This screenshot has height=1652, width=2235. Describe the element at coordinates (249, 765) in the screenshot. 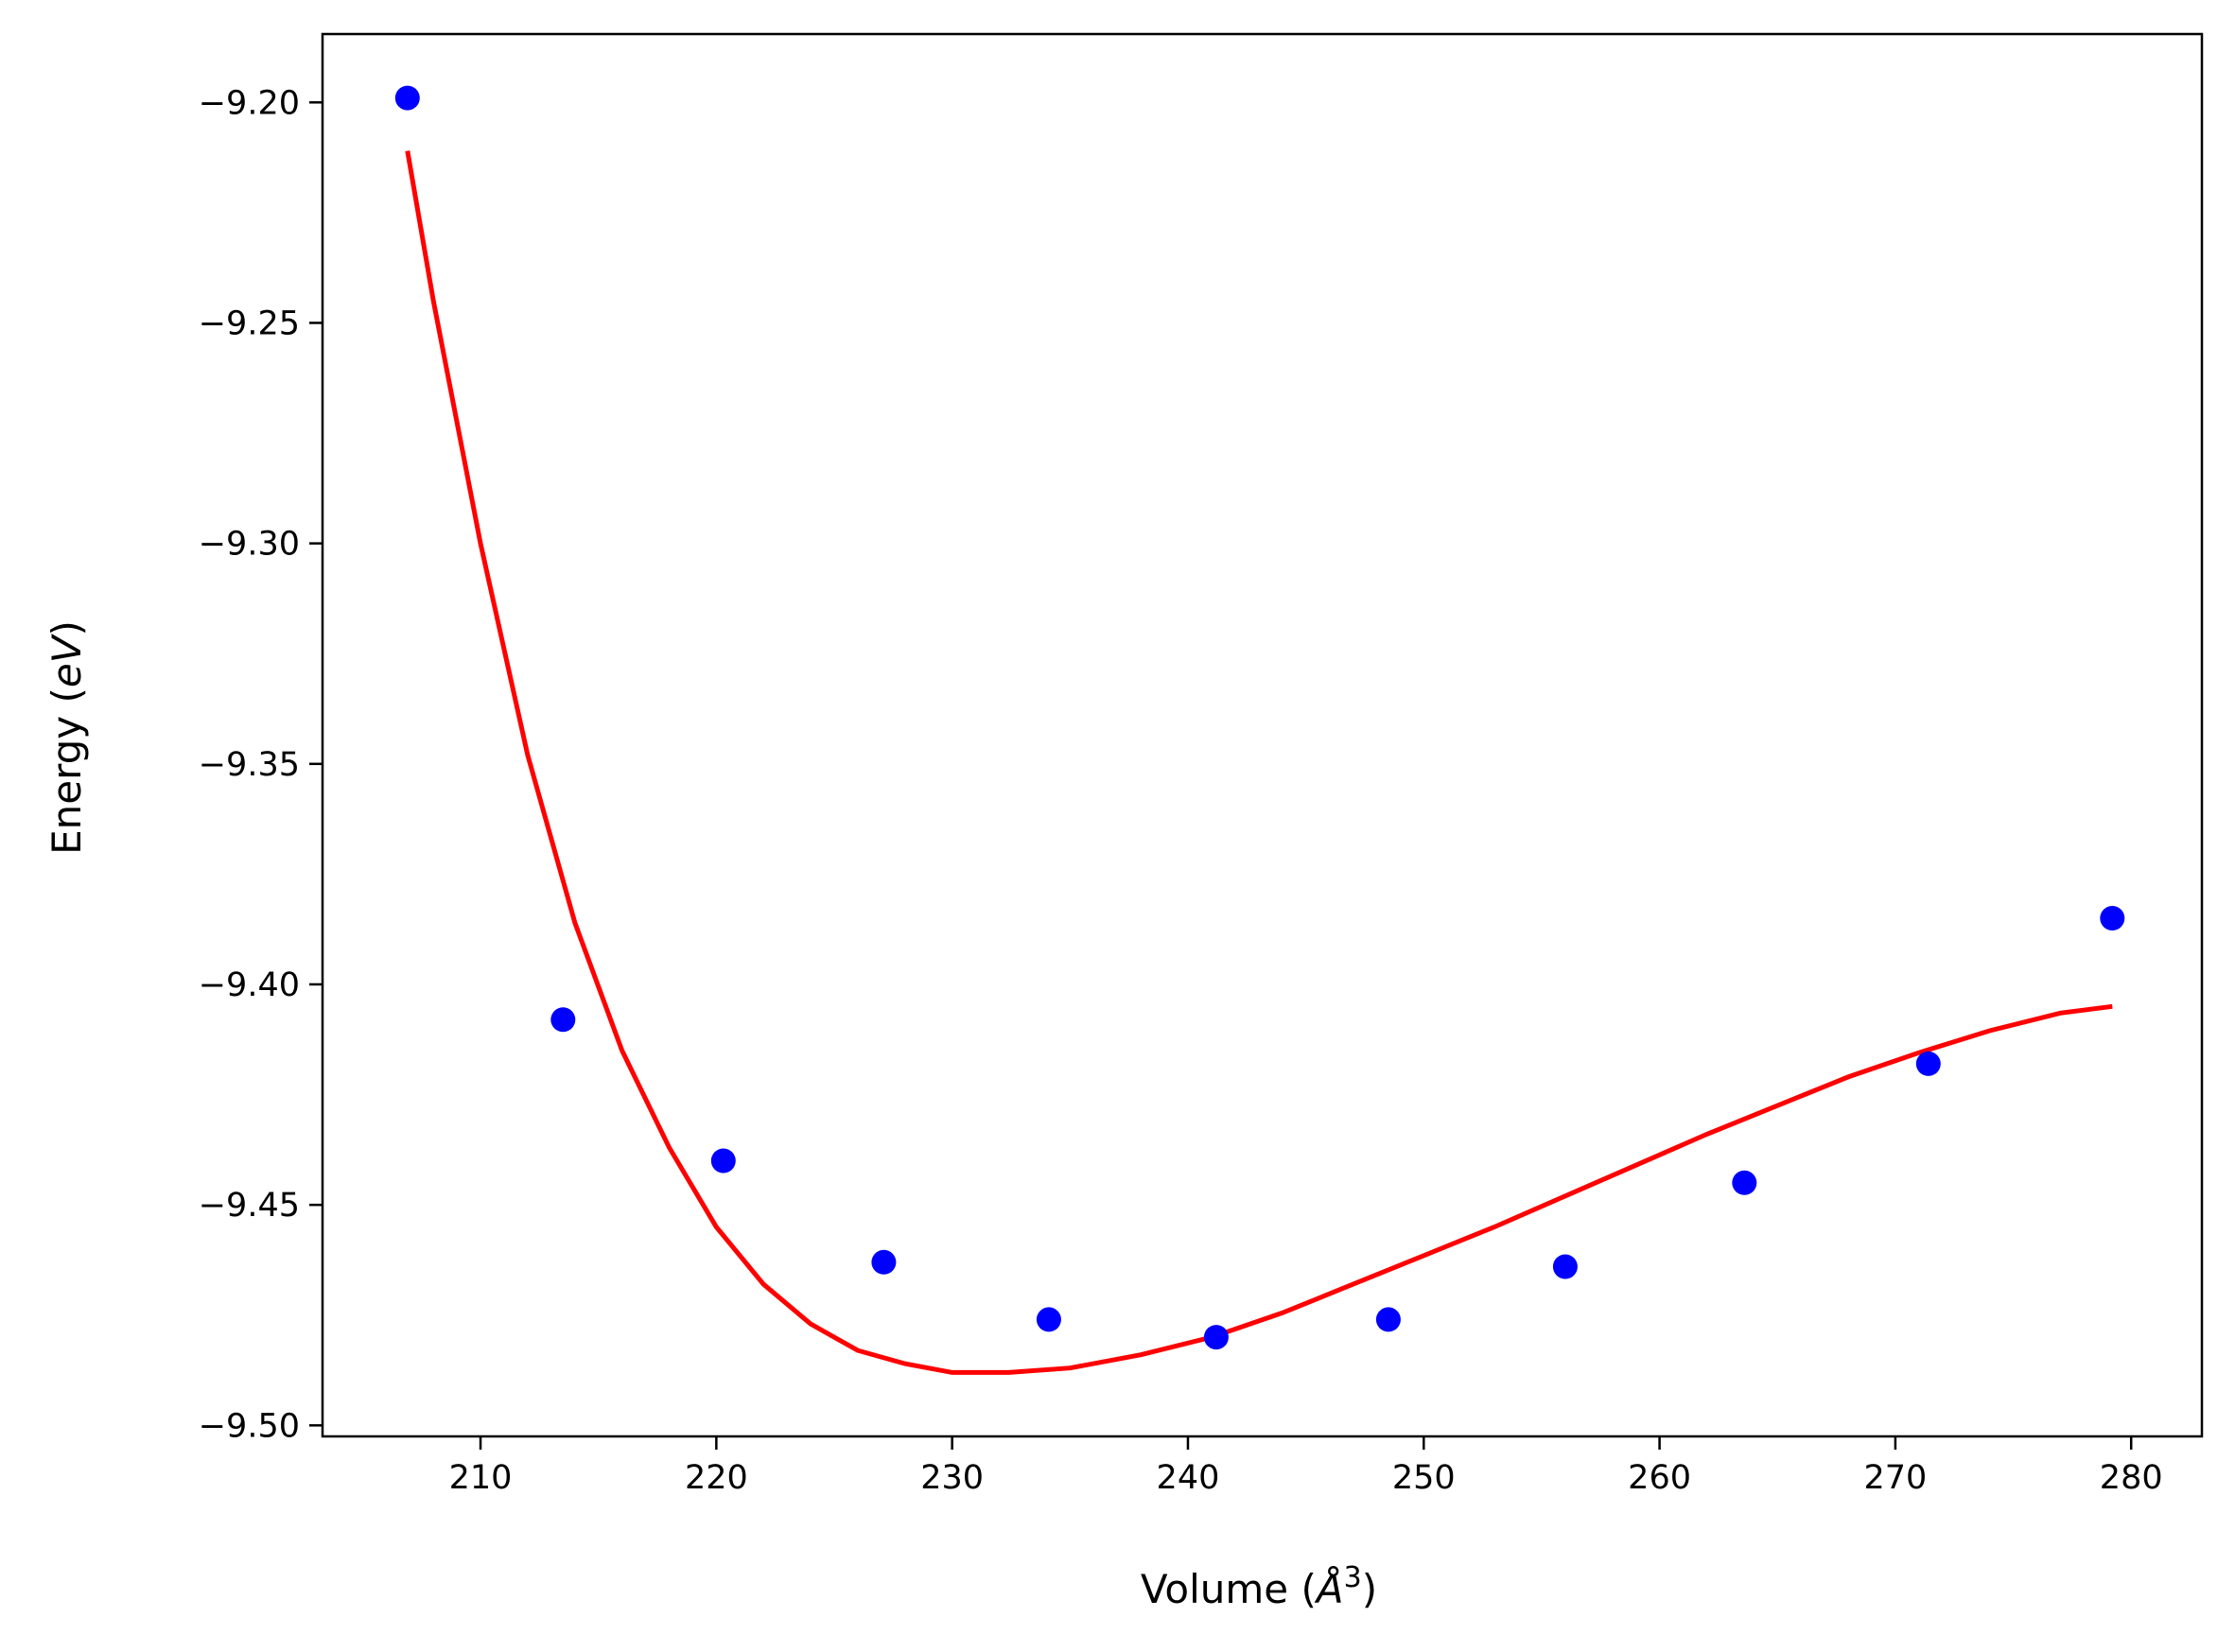

I see `y-tick-label: −9.35` at that location.